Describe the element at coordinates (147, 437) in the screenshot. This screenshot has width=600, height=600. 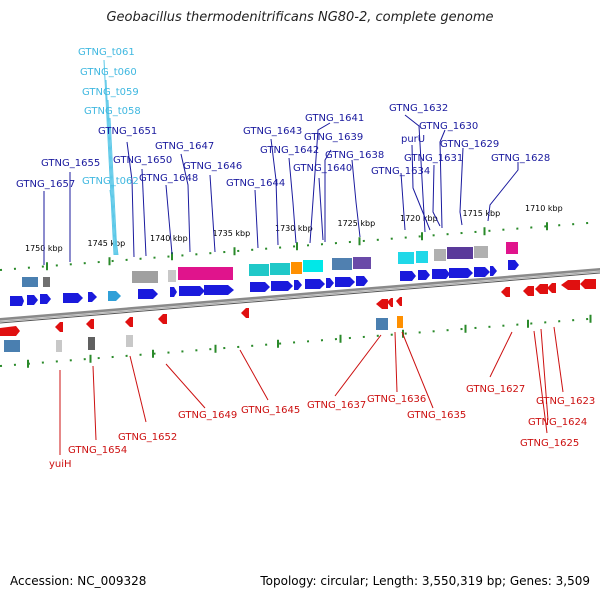
I see `gene-label: GTNG_1652` at that location.